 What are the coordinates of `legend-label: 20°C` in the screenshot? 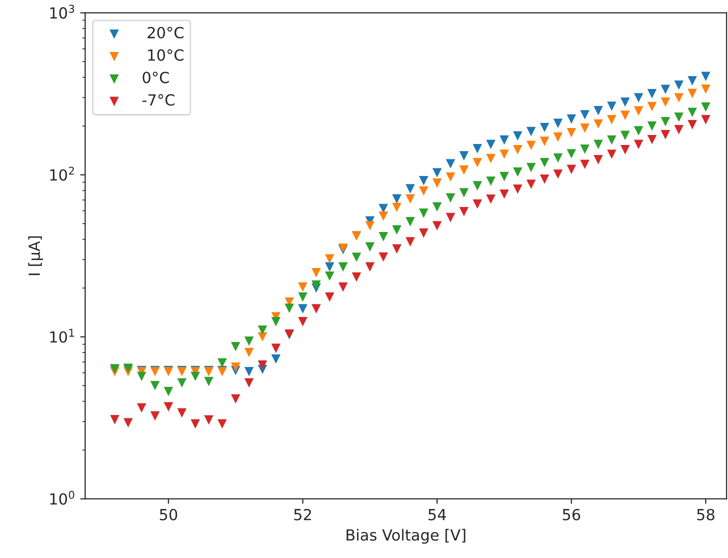 It's located at (166, 32).